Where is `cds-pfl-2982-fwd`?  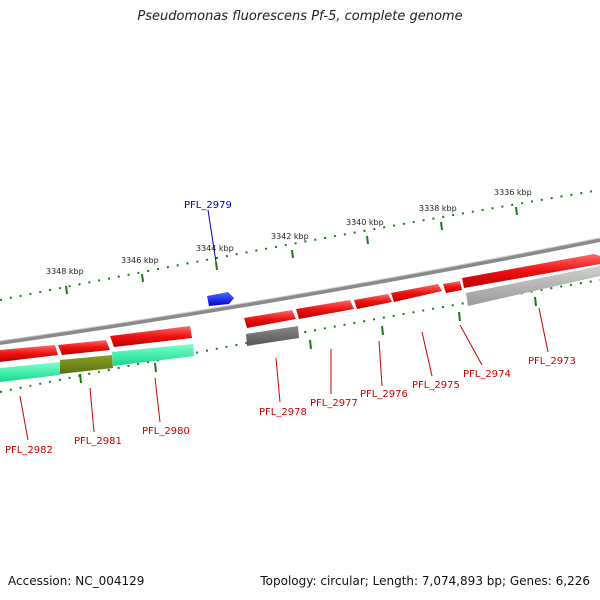 cds-pfl-2982-fwd is located at coordinates (29, 353).